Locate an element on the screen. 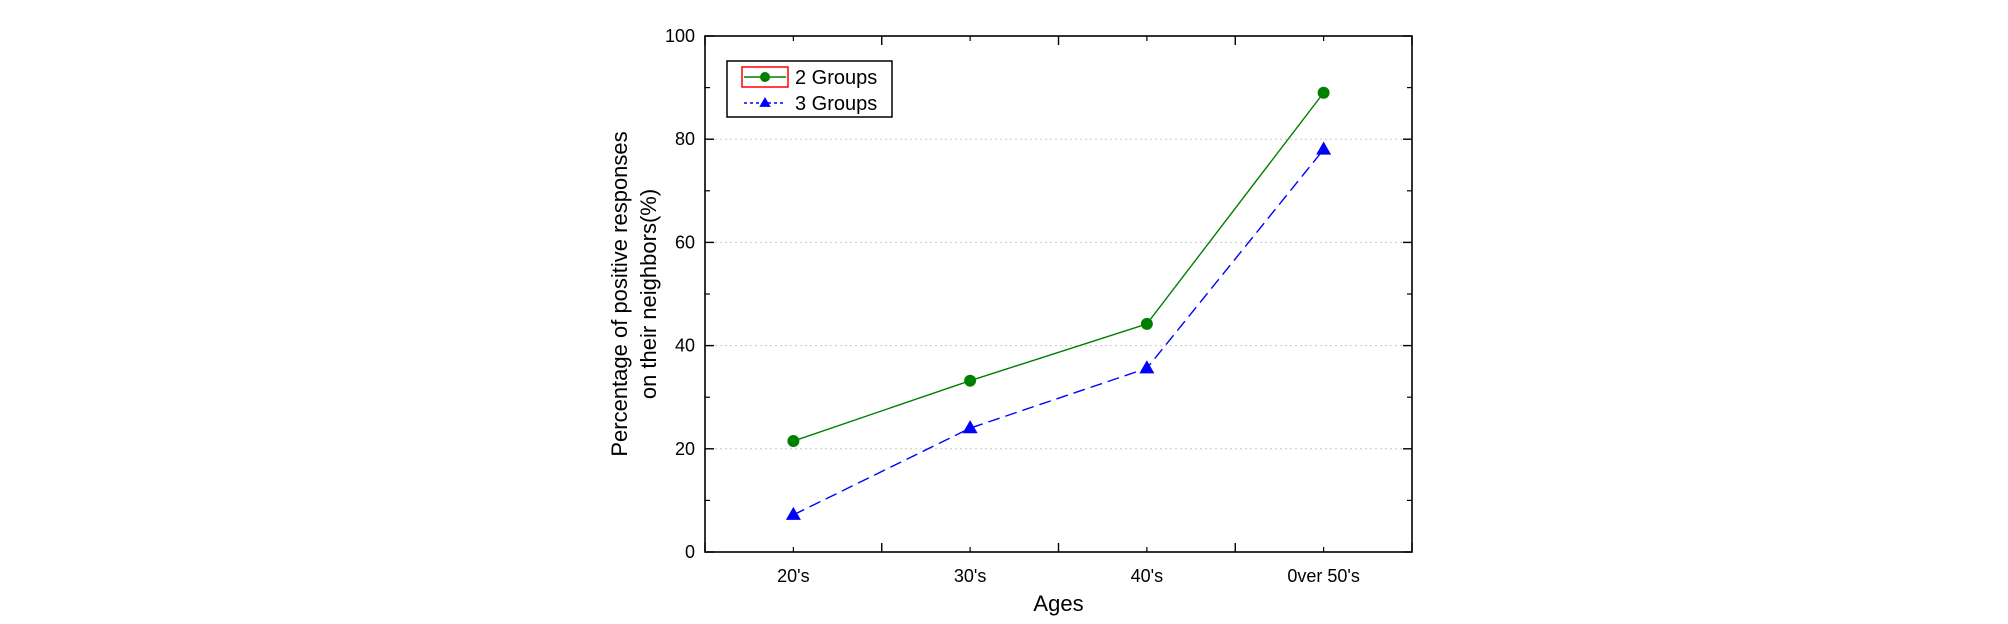 The image size is (2008, 624). legend-label-series-1: 2 Groups is located at coordinates (836, 78).